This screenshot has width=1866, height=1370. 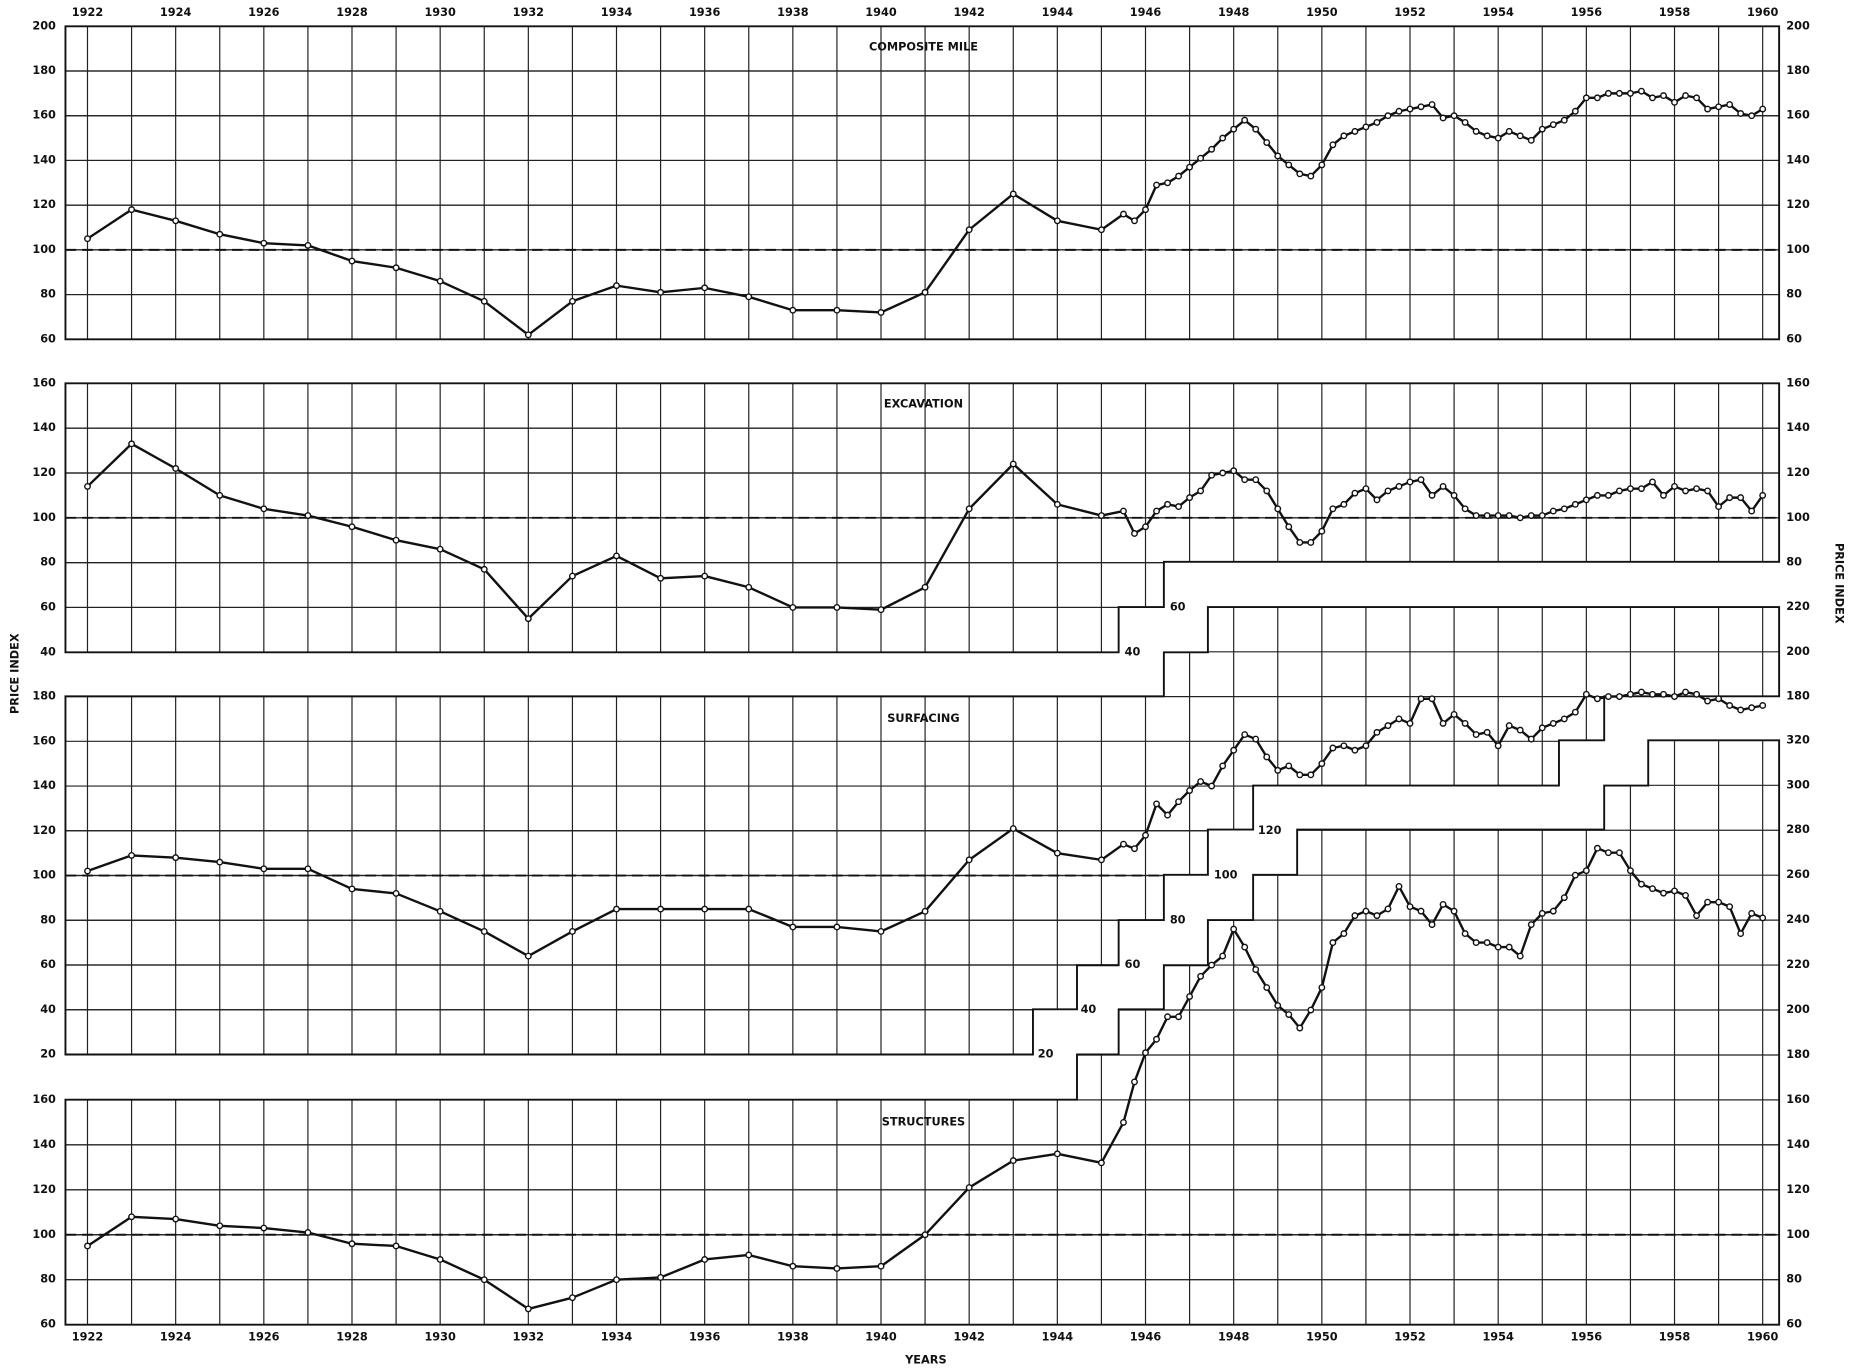 I want to click on y2-tick-label: 180, so click(x=1798, y=1054).